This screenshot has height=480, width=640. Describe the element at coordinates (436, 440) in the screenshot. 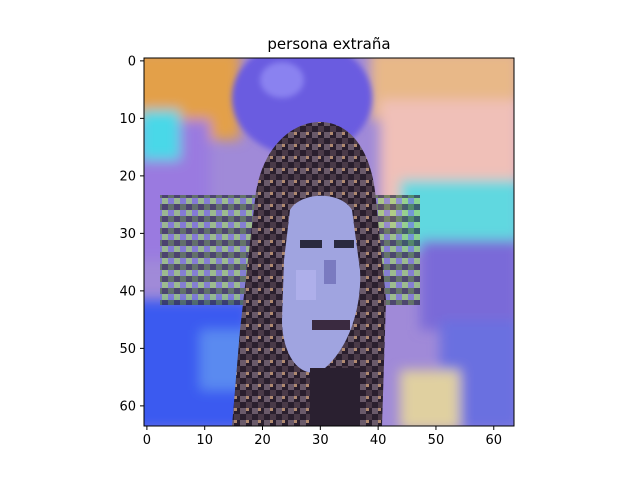

I see `x-tick-label: 50` at that location.